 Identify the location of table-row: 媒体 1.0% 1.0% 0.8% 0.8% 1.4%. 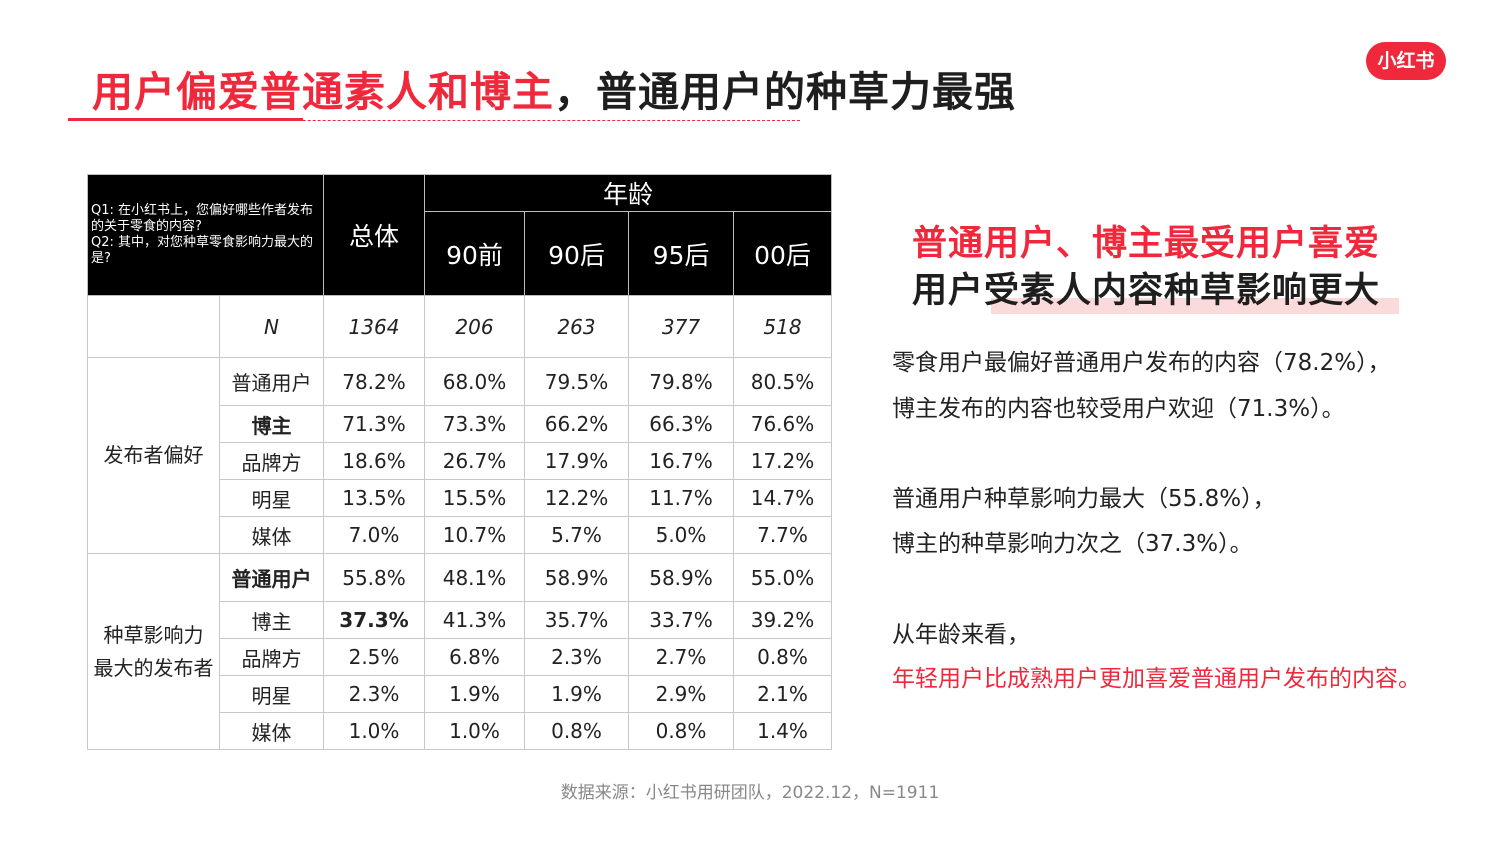
(460, 731).